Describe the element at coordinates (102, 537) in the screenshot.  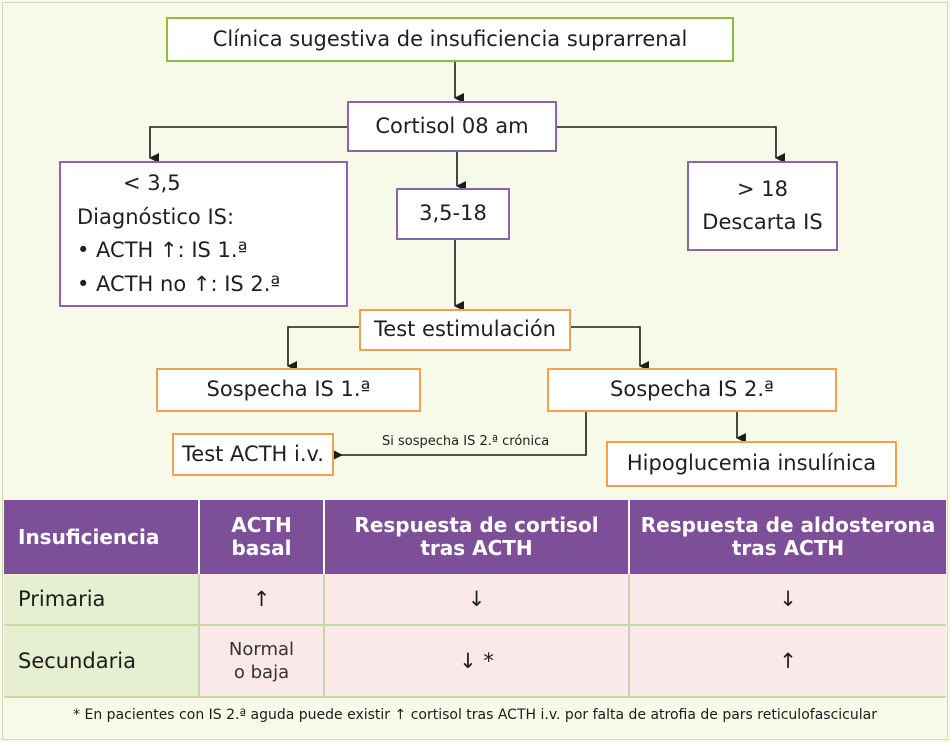
I see `header-insuficiencia: Insuficiencia` at that location.